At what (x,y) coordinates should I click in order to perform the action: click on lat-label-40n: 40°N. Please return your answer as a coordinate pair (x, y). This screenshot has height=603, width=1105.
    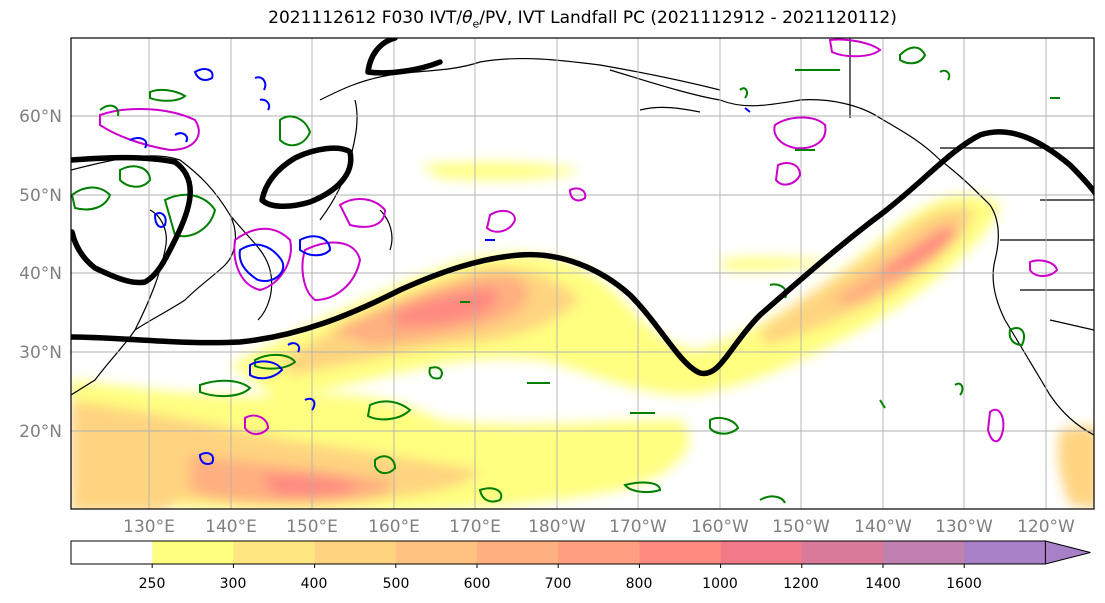
    Looking at the image, I should click on (40, 274).